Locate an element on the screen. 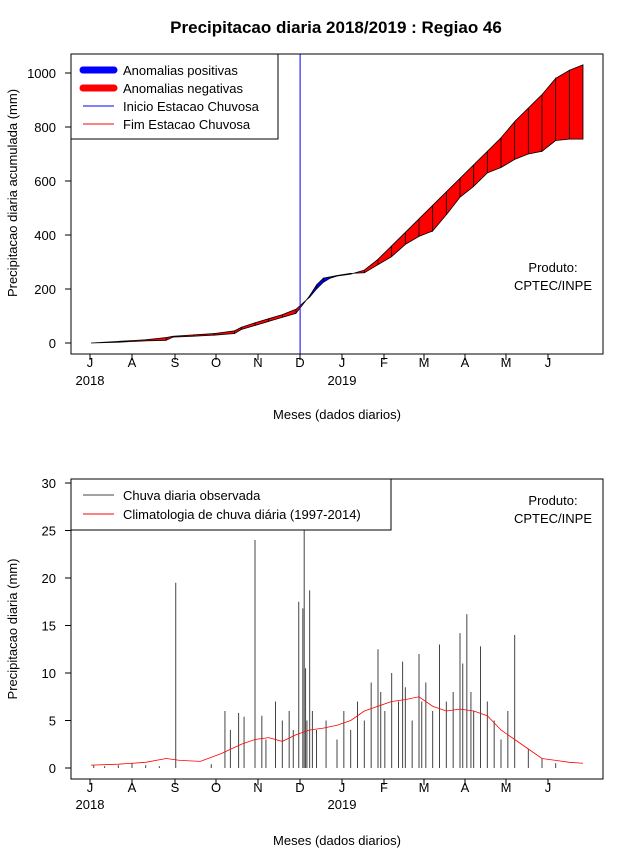 Image resolution: width=640 pixels, height=850 pixels. bottom-legend-box is located at coordinates (231, 504).